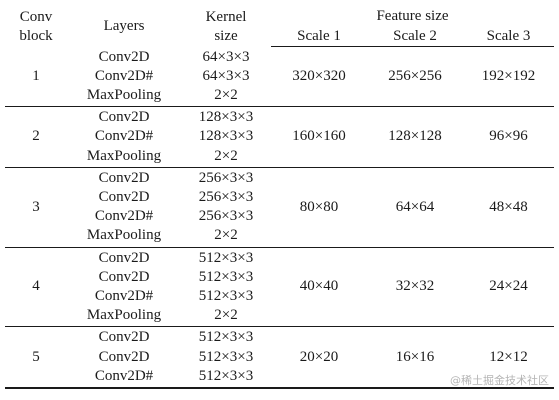 This screenshot has width=559, height=400. What do you see at coordinates (508, 207) in the screenshot?
I see `scale-3-value: 48×48` at bounding box center [508, 207].